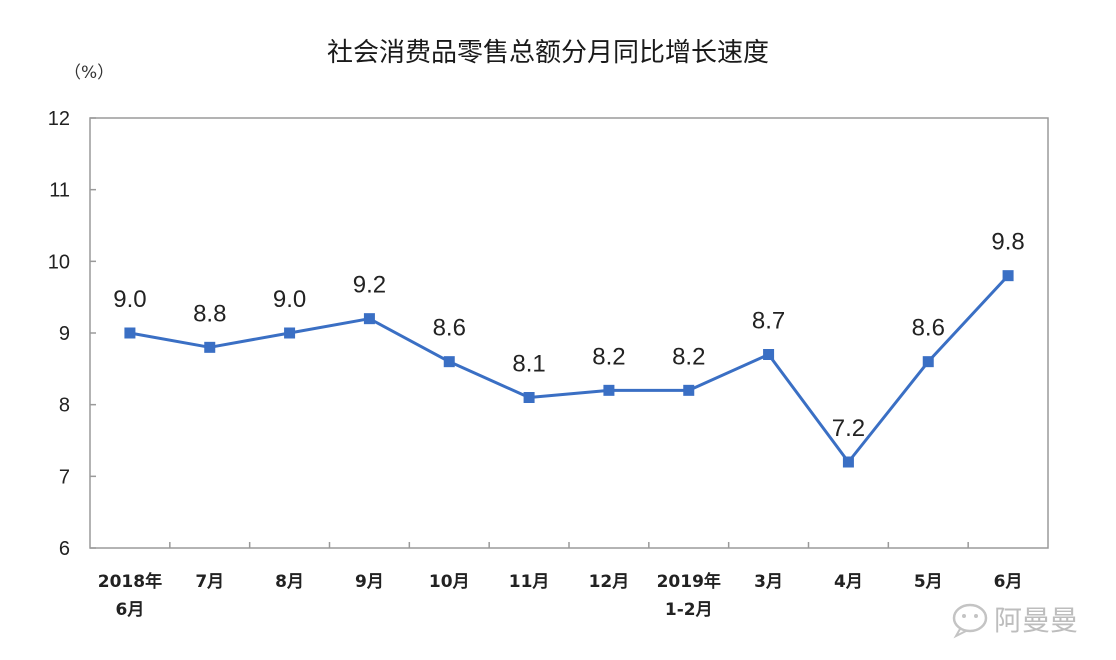 The height and width of the screenshot is (660, 1116). I want to click on x-tick-label: 12月, so click(609, 582).